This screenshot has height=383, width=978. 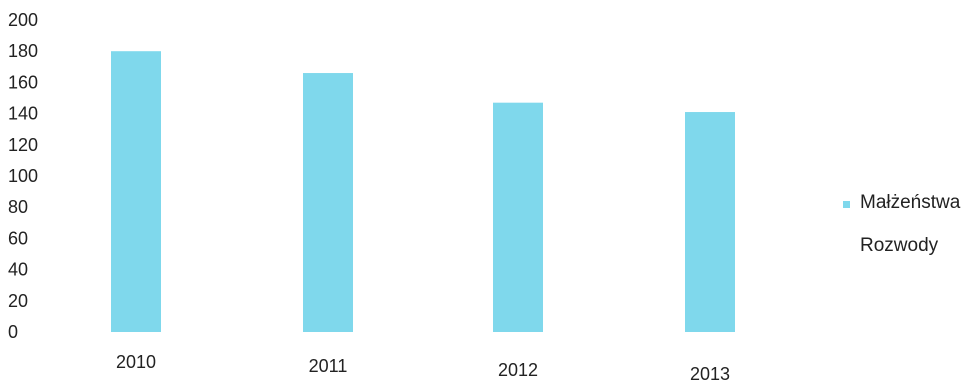 I want to click on legend-label-2: Rozwody, so click(x=899, y=245).